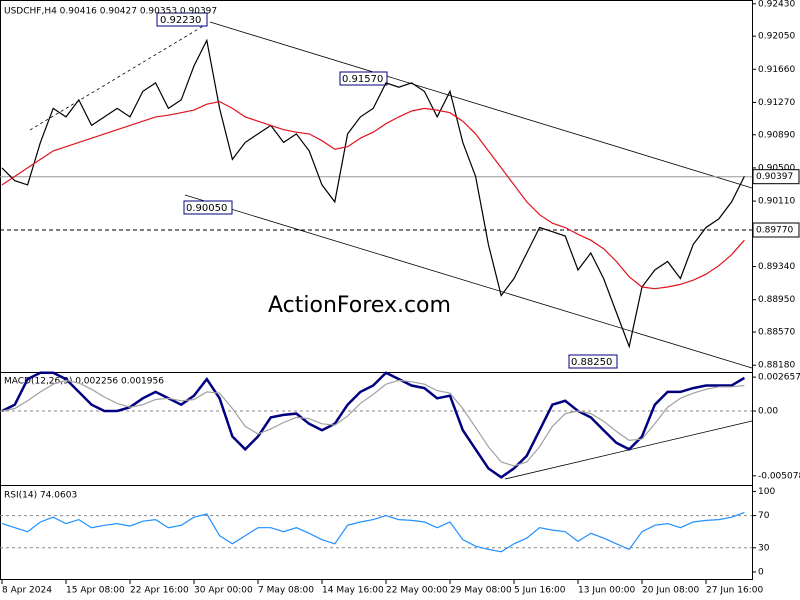  Describe the element at coordinates (670, 591) in the screenshot. I see `x-tick-label: 20 Jun 08:00` at that location.